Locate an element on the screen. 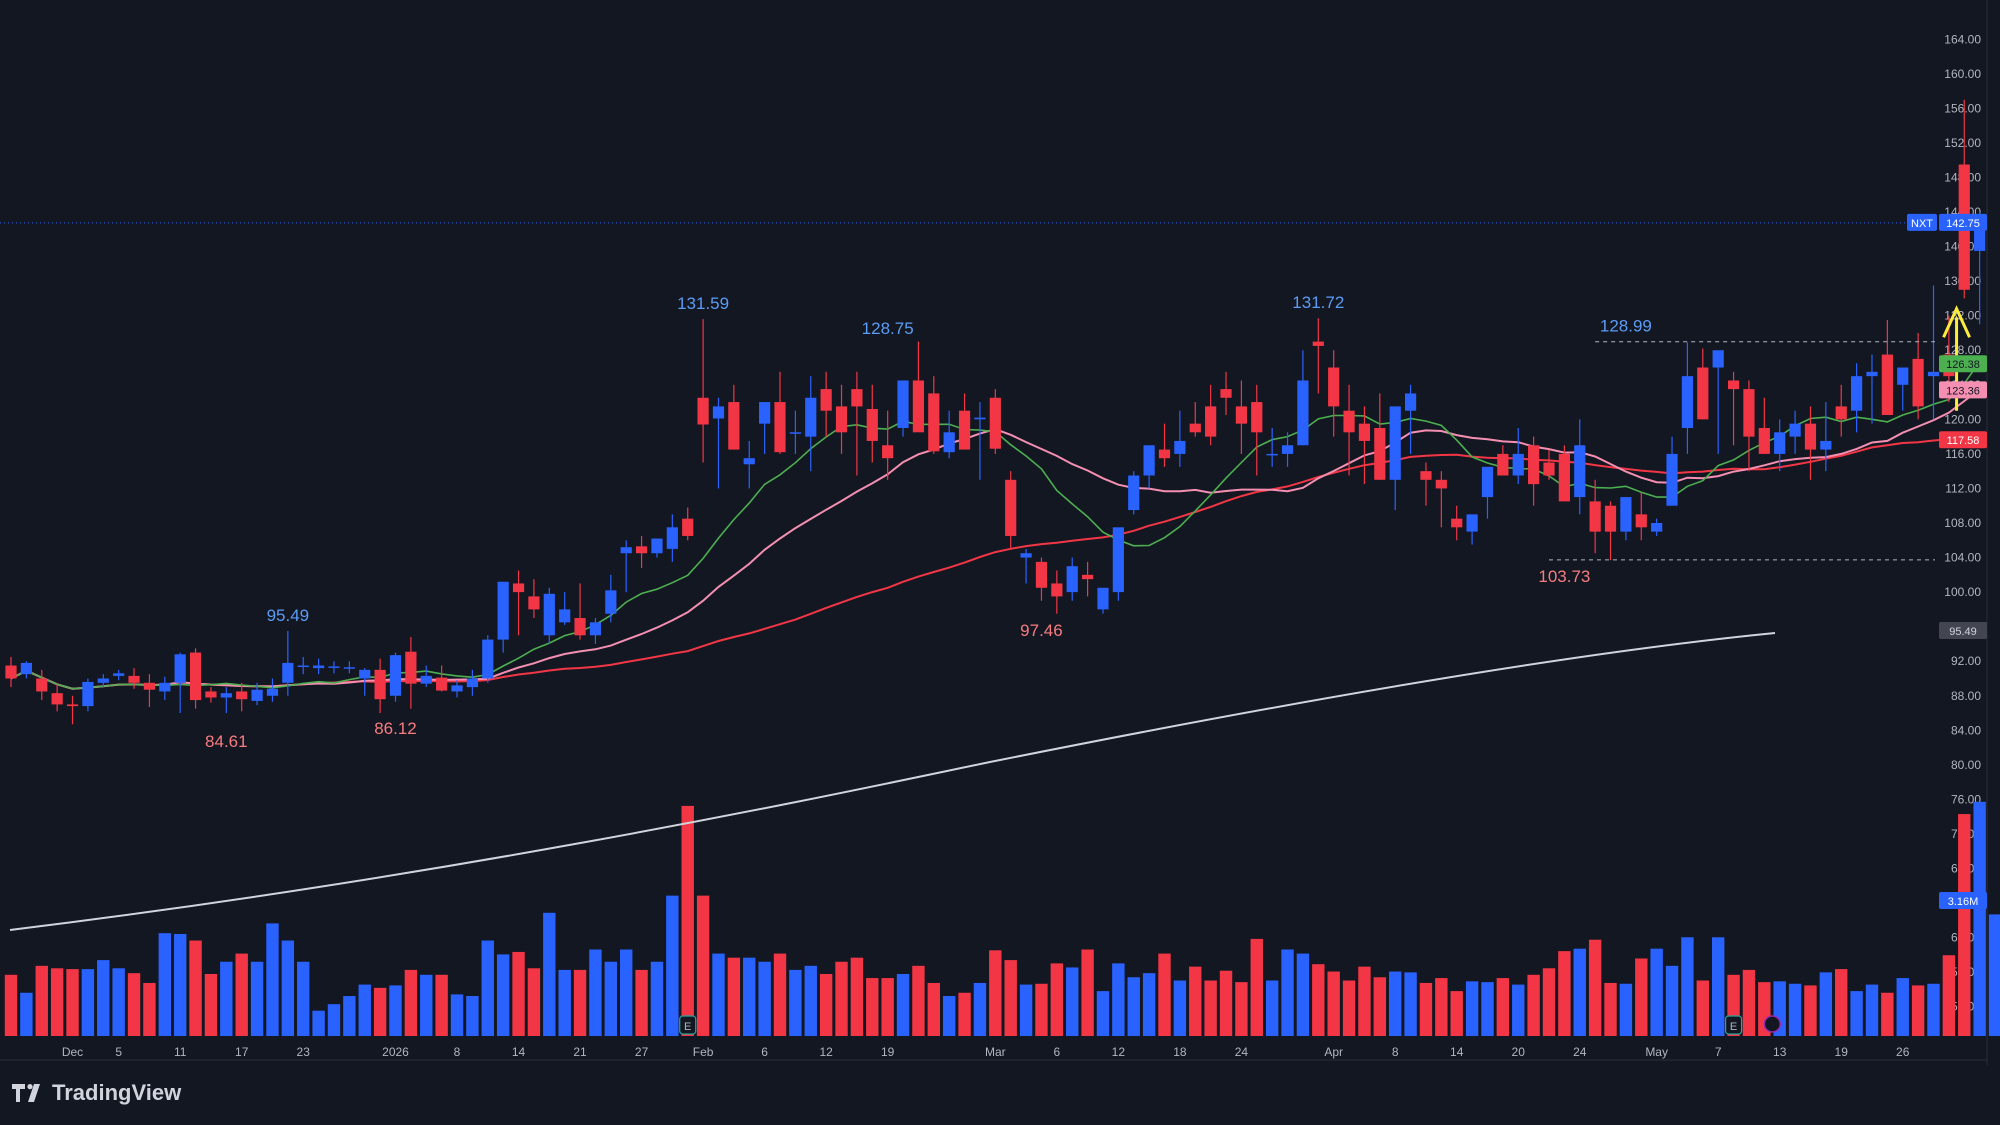 Image resolution: width=2000 pixels, height=1125 pixels. y-tick-label: 108.00 is located at coordinates (1962, 523).